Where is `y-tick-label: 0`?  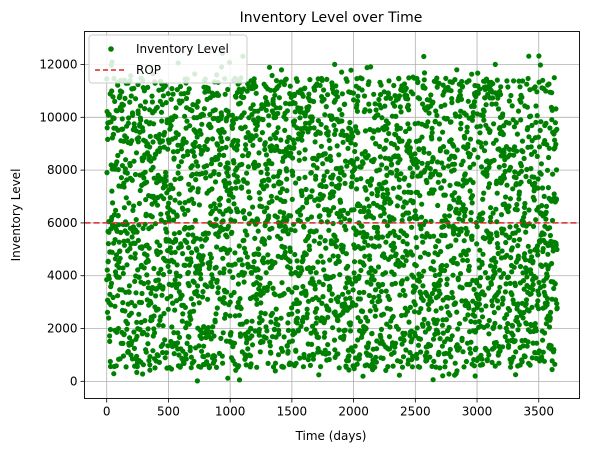
y-tick-label: 0 is located at coordinates (74, 381).